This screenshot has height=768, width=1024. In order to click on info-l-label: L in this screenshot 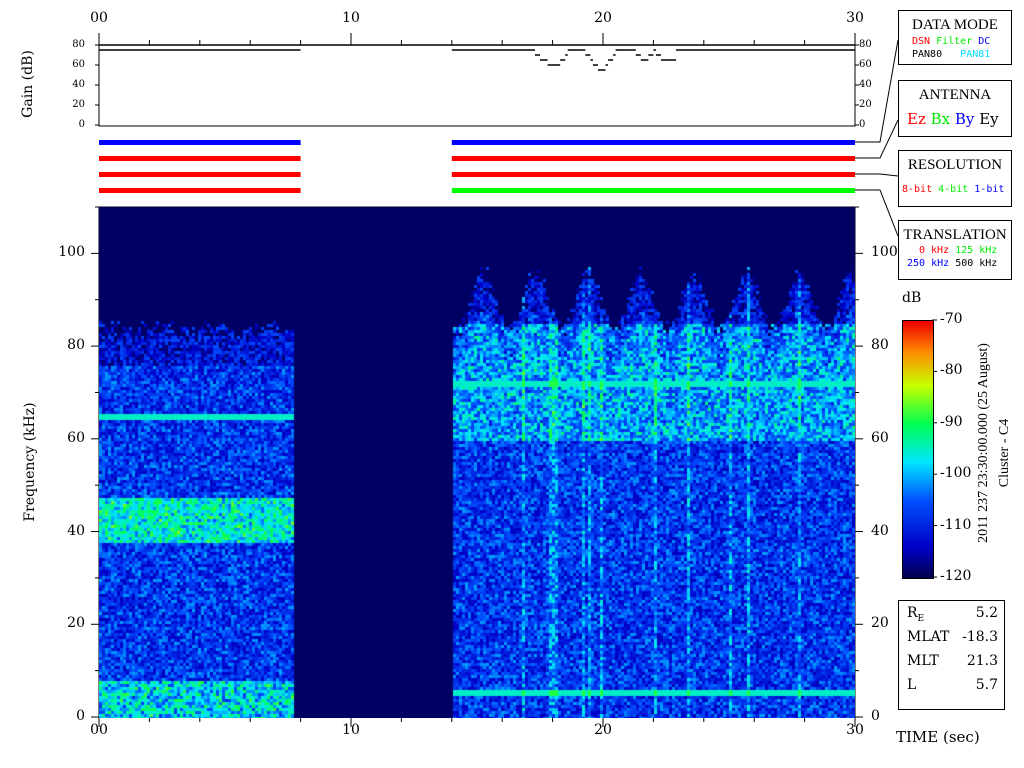, I will do `click(912, 685)`.